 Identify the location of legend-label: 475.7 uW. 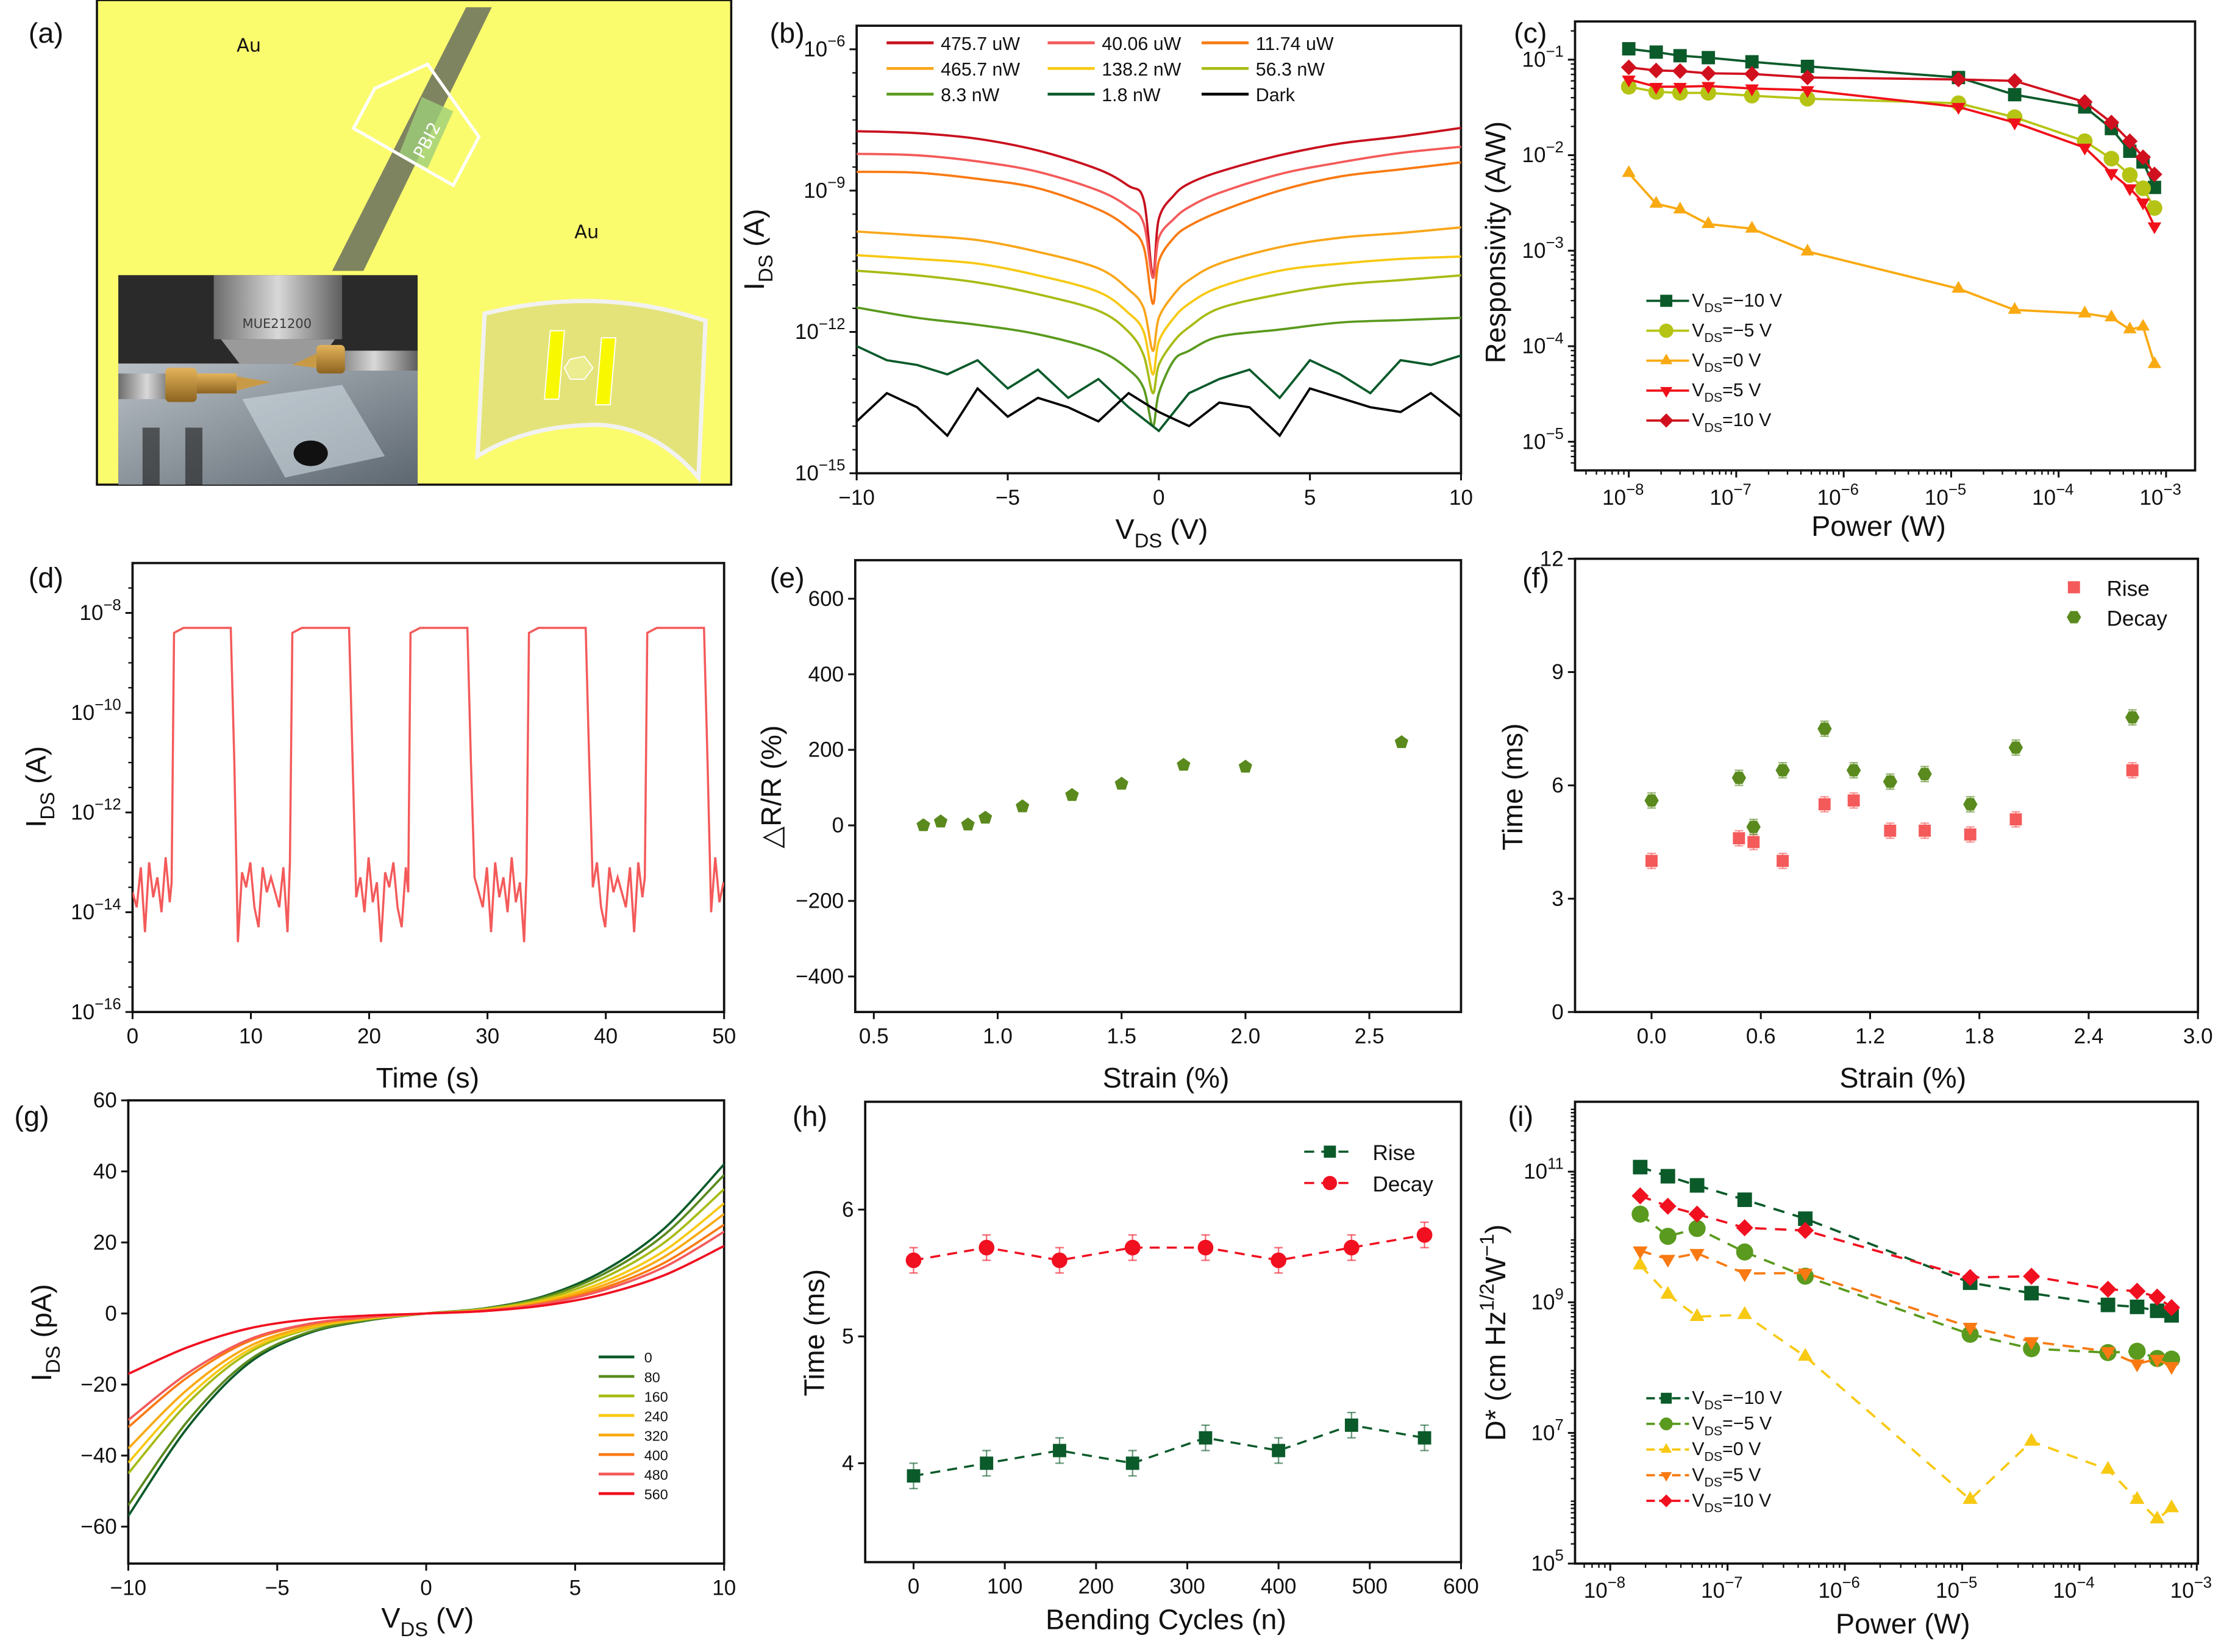
(980, 44).